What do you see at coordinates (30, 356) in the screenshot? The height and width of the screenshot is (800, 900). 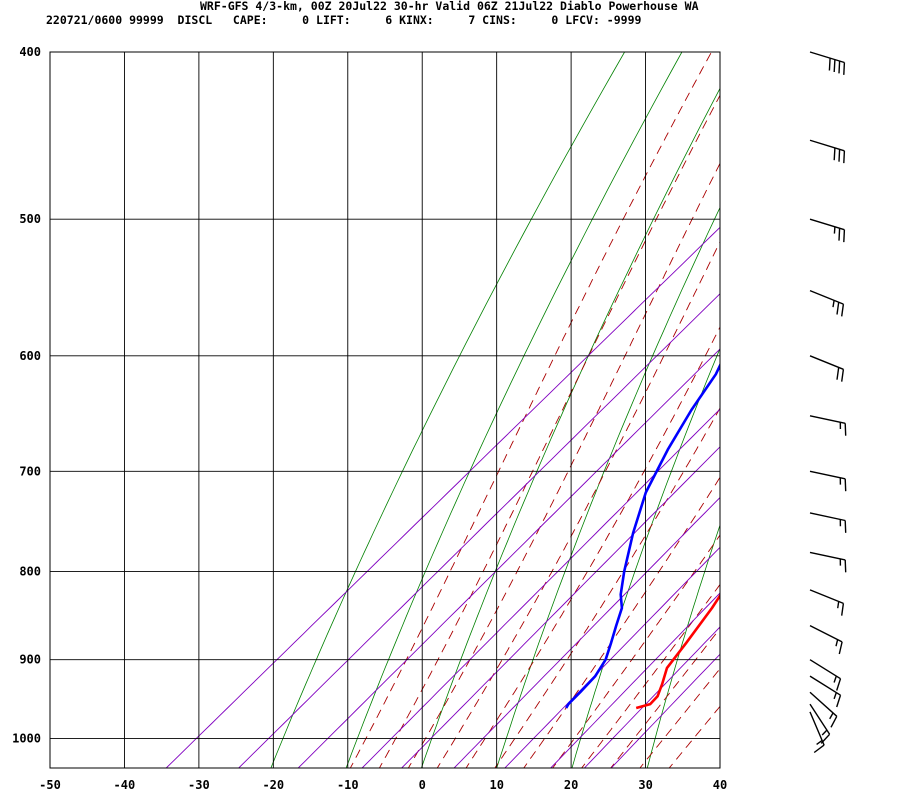 I see `y-tick-label: 600` at bounding box center [30, 356].